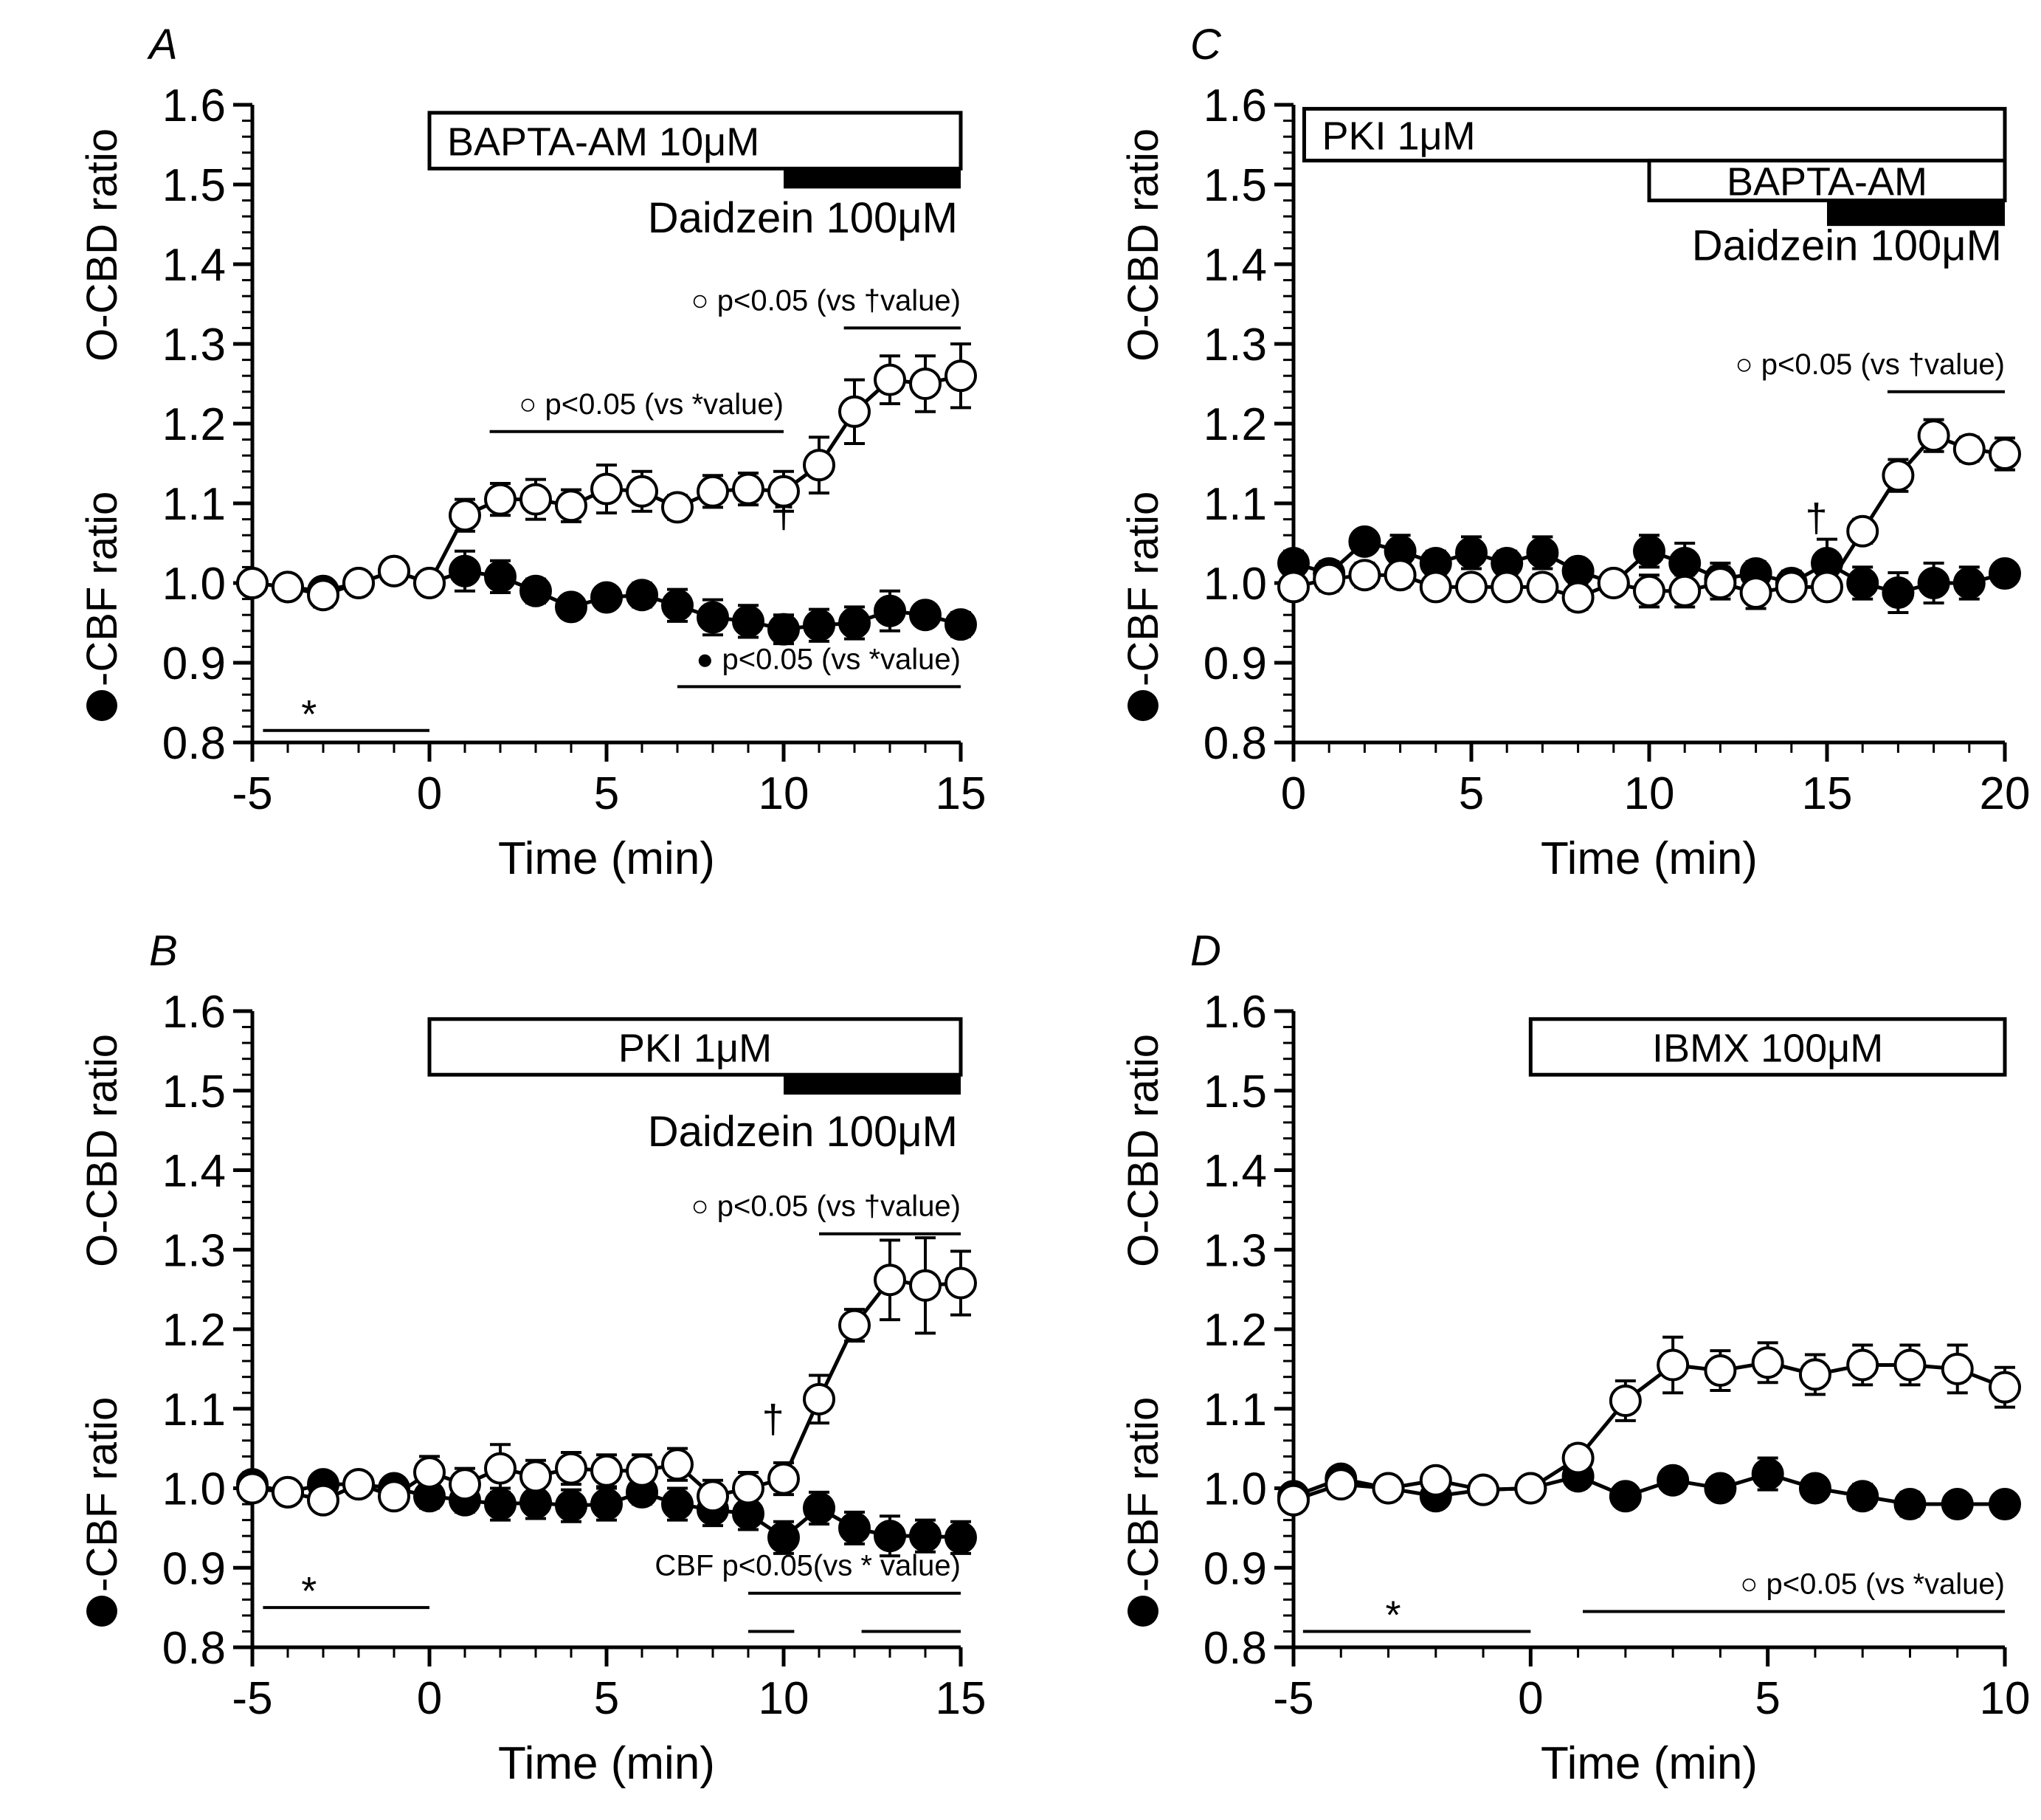 The image size is (2041, 1820). What do you see at coordinates (194, 1648) in the screenshot?
I see `y-tick-label: 0.8` at bounding box center [194, 1648].